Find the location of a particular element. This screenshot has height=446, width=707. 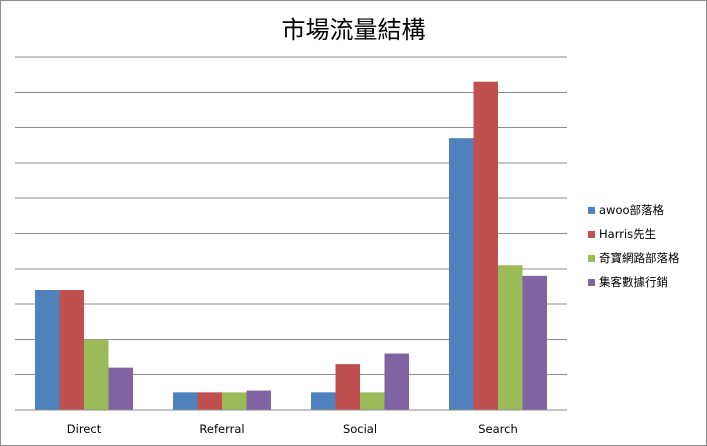

x-tick-label: Search is located at coordinates (498, 429).